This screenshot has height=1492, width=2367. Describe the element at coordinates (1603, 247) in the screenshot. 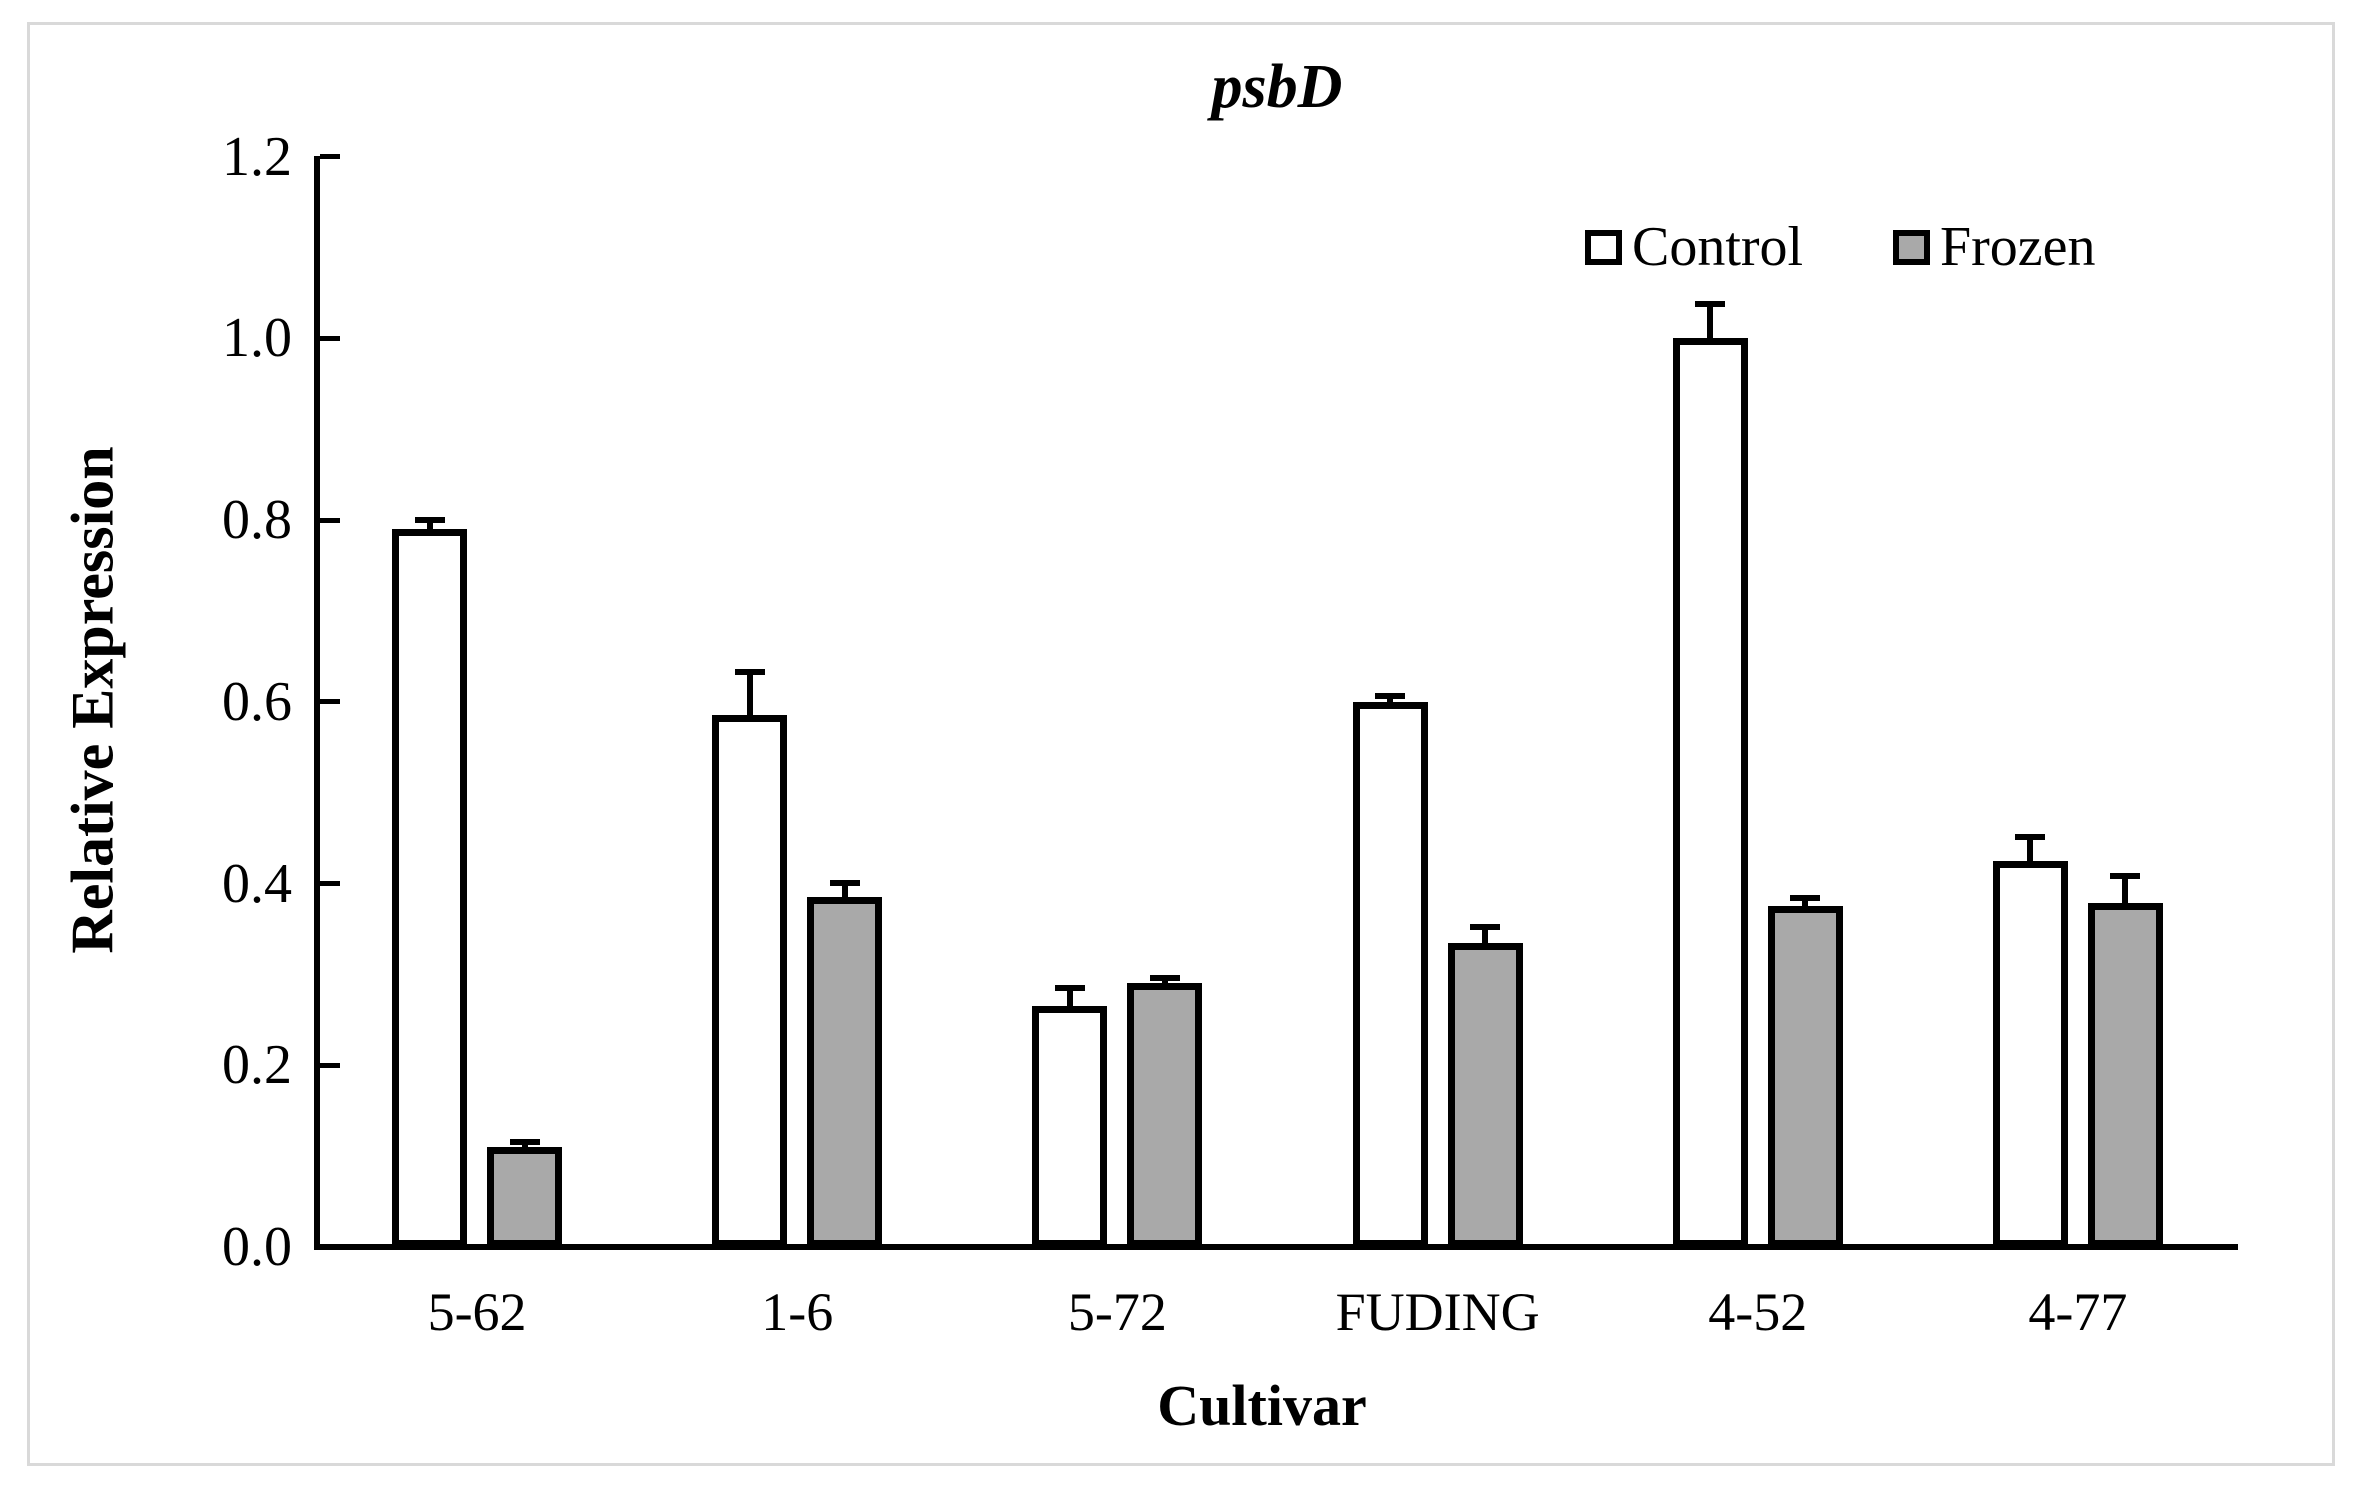

I see `legend-swatch-control` at that location.